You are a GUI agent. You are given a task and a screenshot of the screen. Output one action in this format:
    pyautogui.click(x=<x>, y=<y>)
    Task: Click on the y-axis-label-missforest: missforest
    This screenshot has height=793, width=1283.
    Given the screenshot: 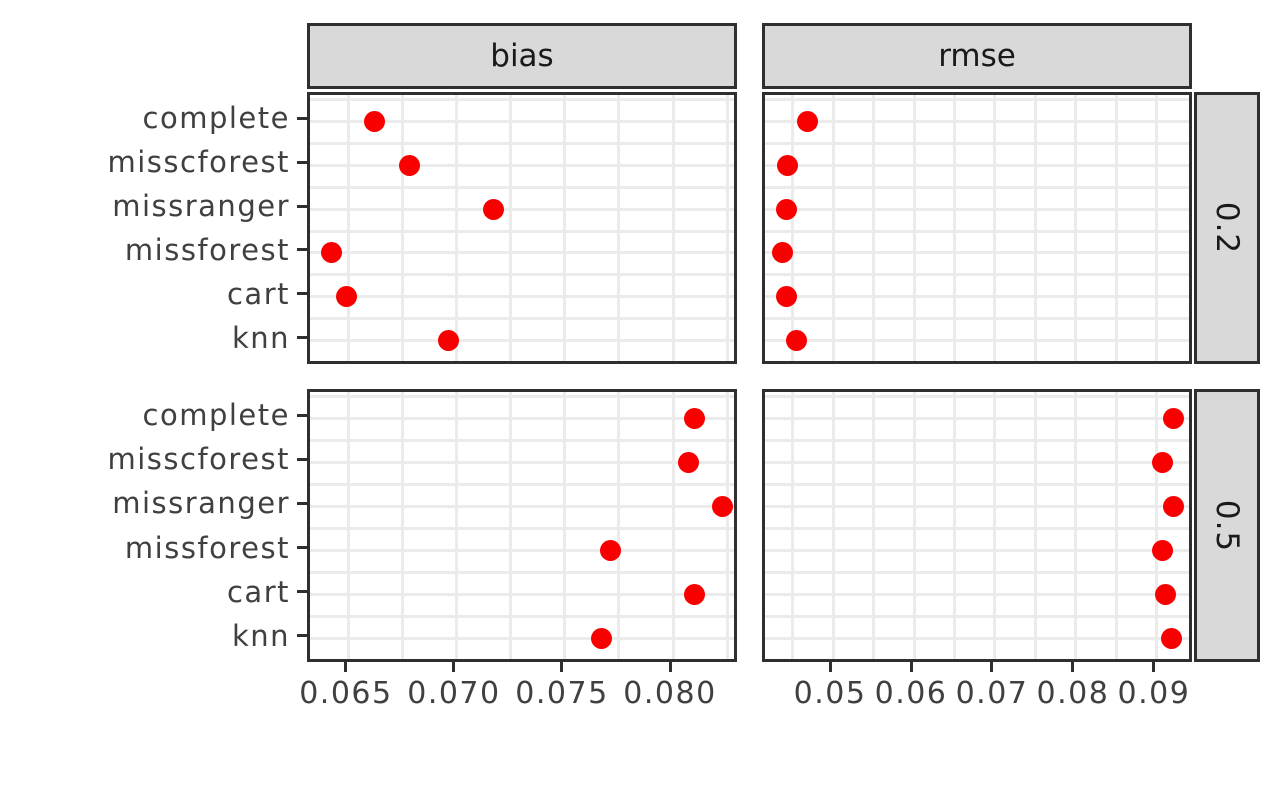 What is the action you would take?
    pyautogui.click(x=207, y=249)
    